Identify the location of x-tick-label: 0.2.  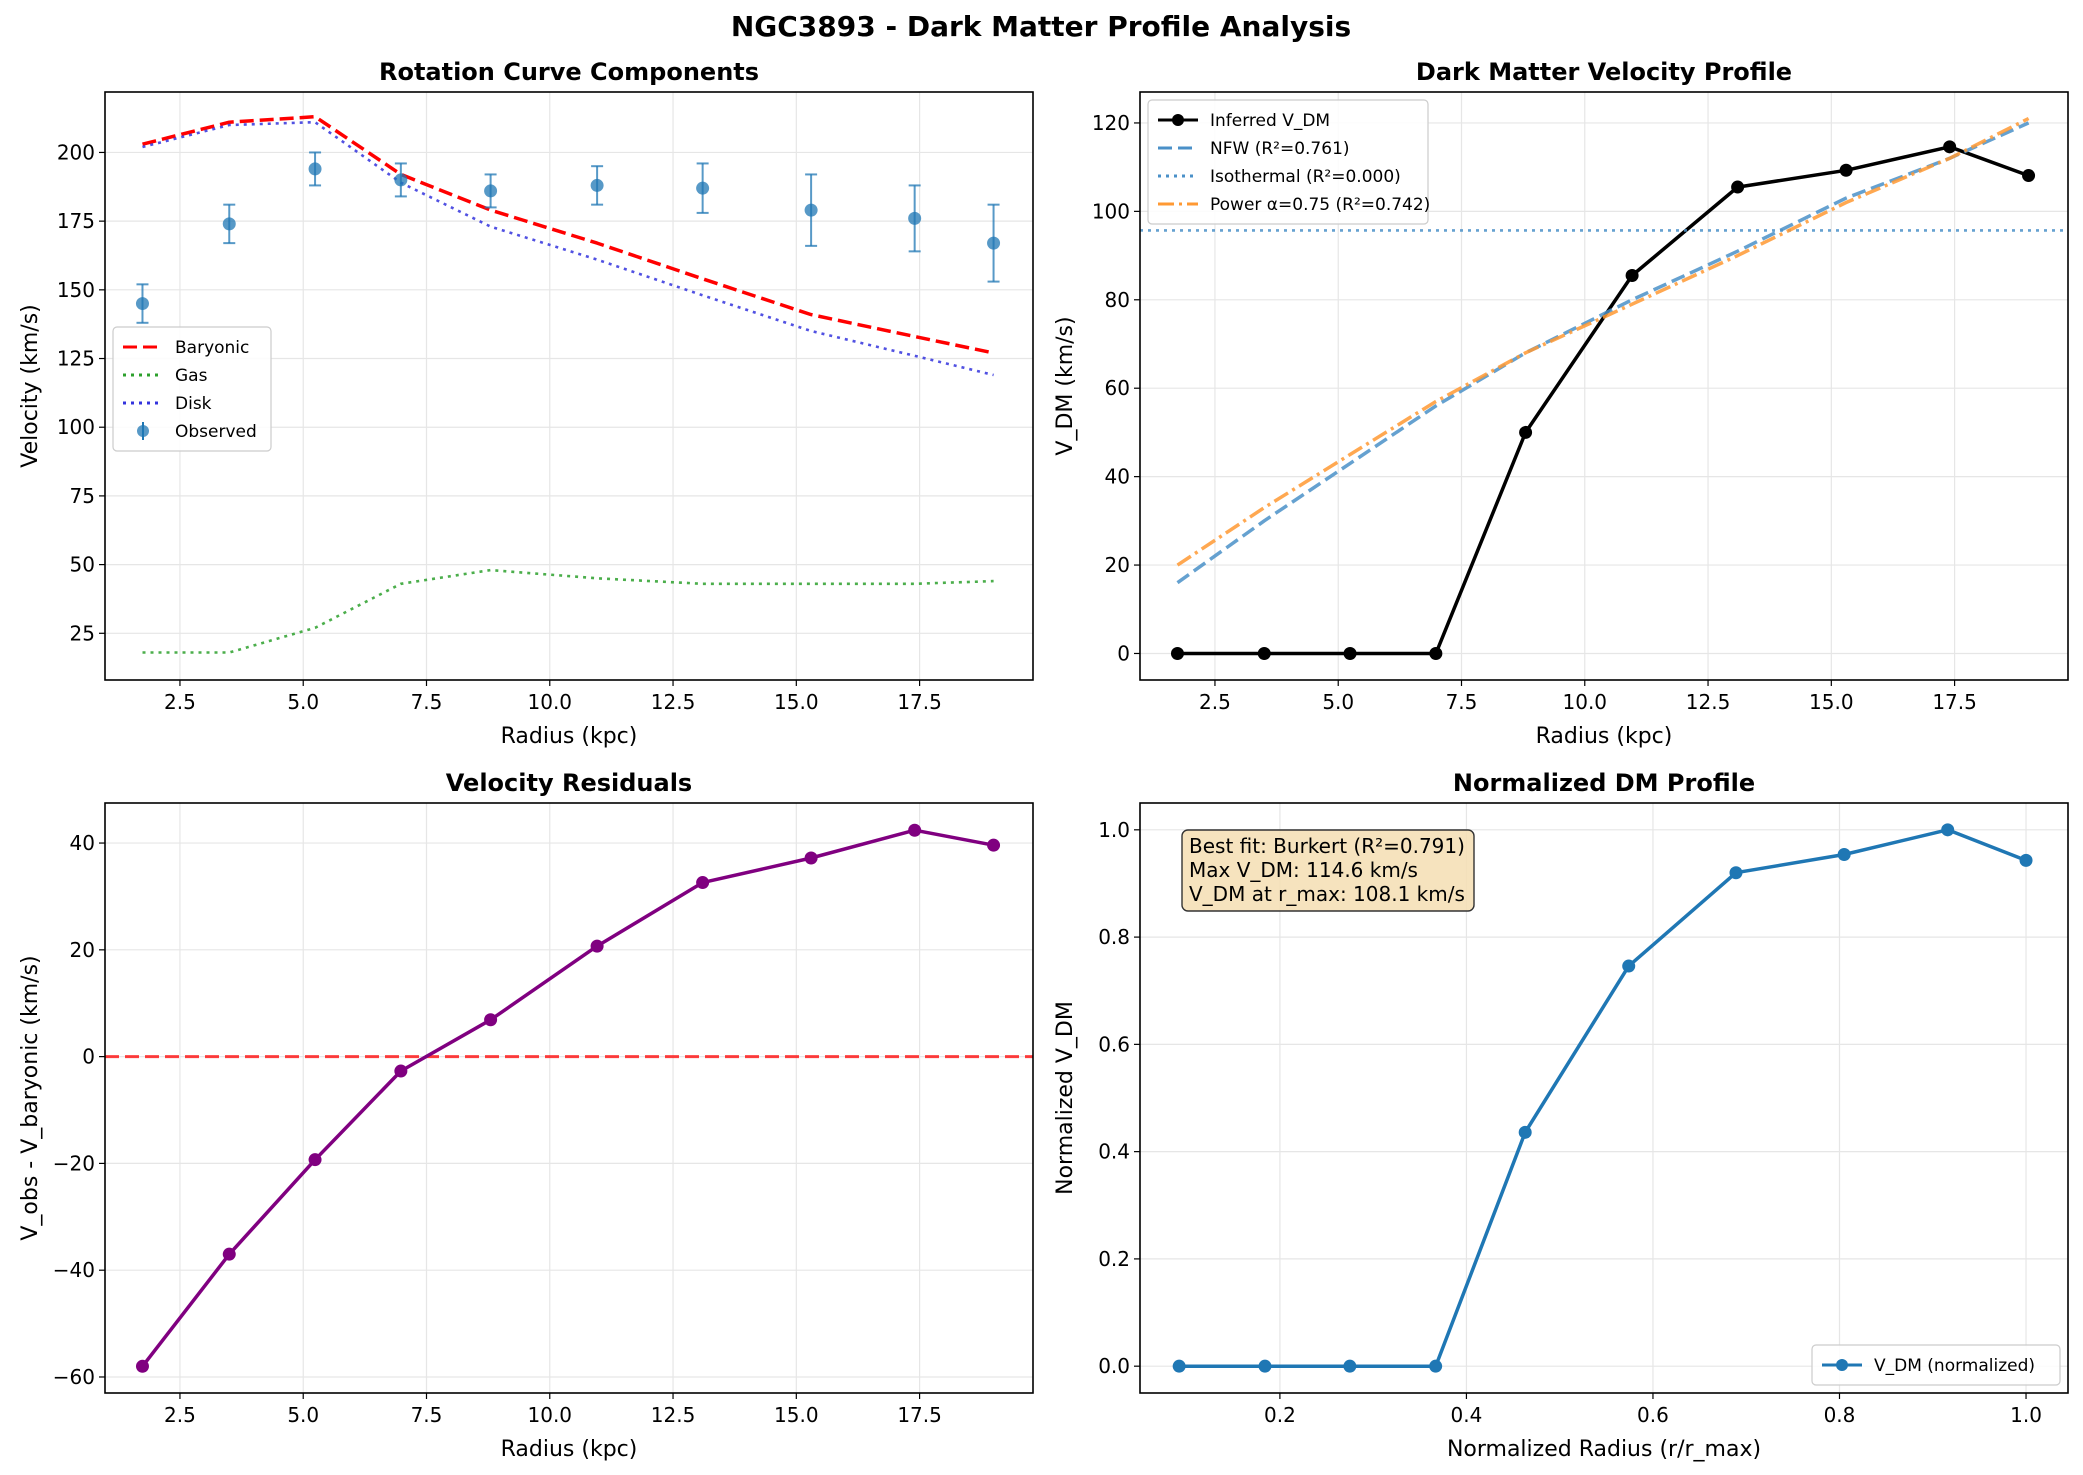
(1280, 1415).